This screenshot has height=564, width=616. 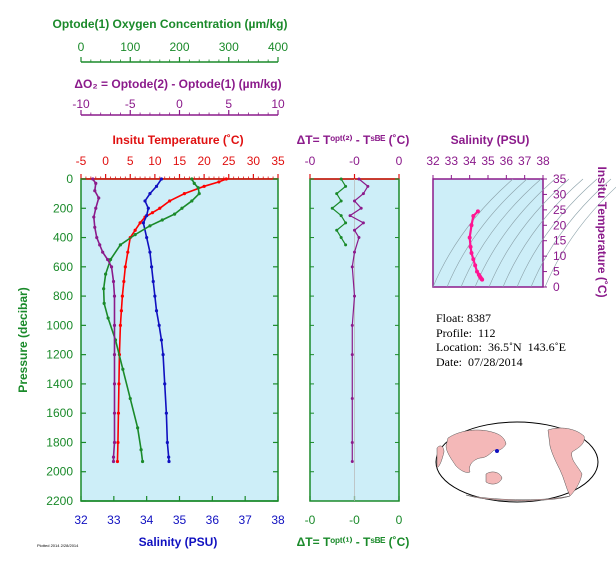 What do you see at coordinates (179, 511) in the screenshot?
I see `salinity-bottom-axis: 32 33 34 35 36 37 38` at bounding box center [179, 511].